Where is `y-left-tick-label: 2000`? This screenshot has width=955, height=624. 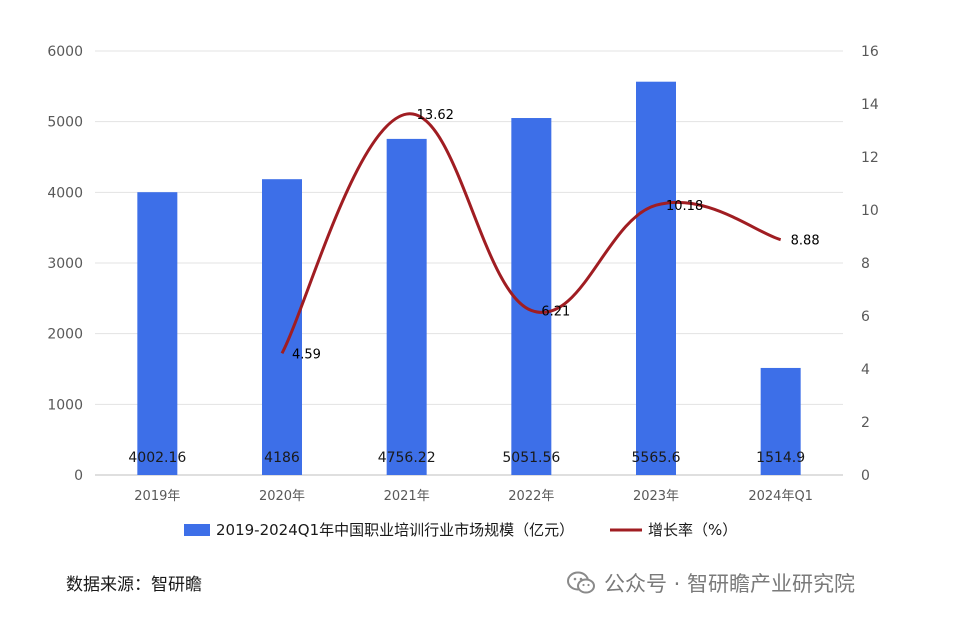 y-left-tick-label: 2000 is located at coordinates (65, 335).